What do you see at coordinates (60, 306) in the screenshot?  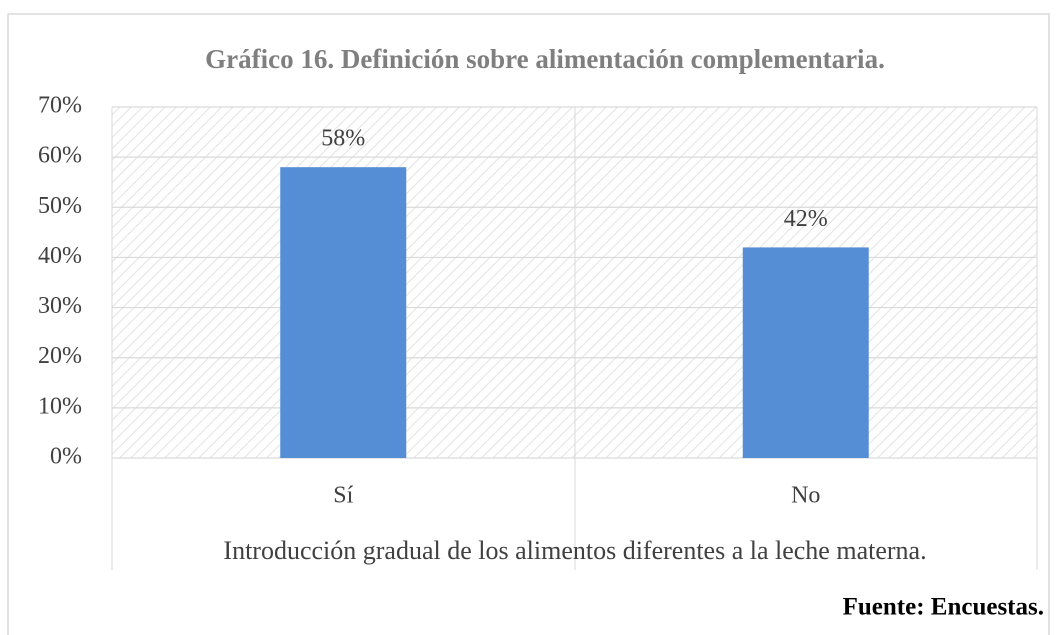 I see `y-tick-label: 30%` at bounding box center [60, 306].